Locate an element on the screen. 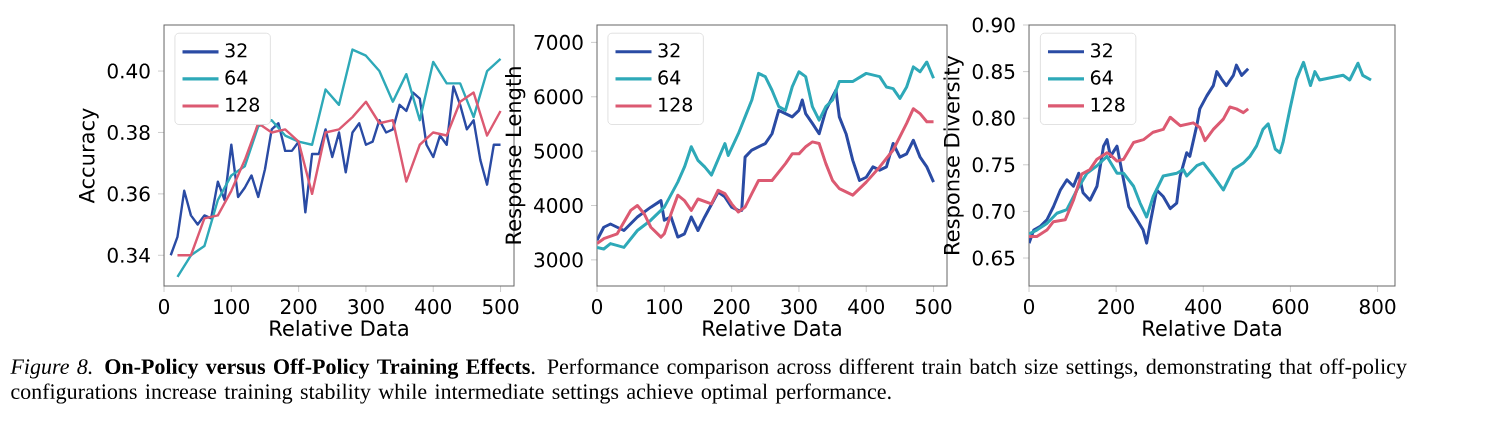  y-tick-label: 0.36 is located at coordinates (128, 194).